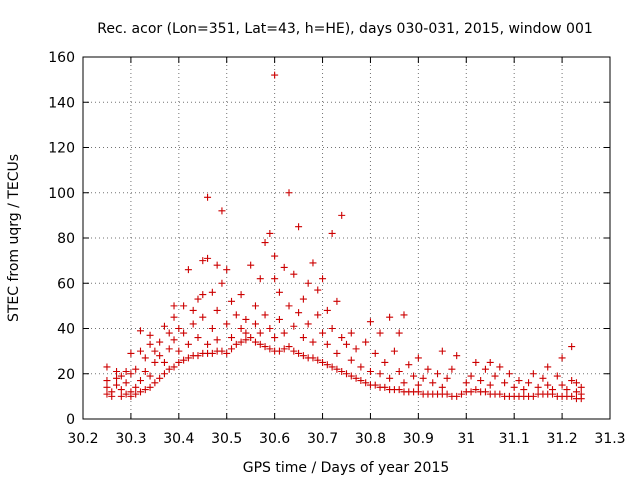 Image resolution: width=640 pixels, height=480 pixels. I want to click on x-axis-label: GPS time / Days of year 2015, so click(346, 468).